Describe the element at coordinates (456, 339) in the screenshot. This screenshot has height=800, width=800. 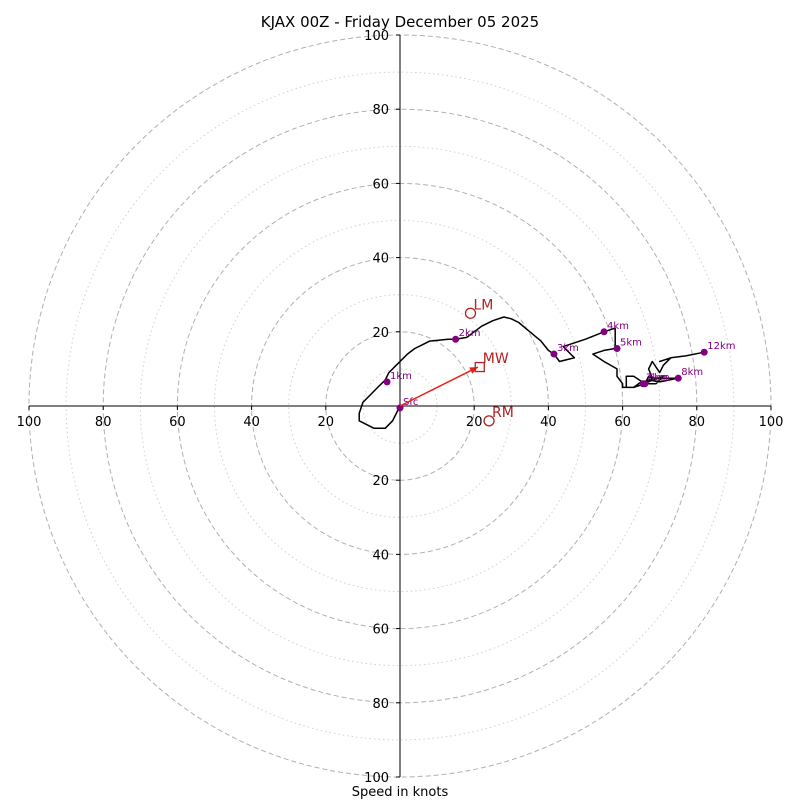
I see `height-marker-2km` at that location.